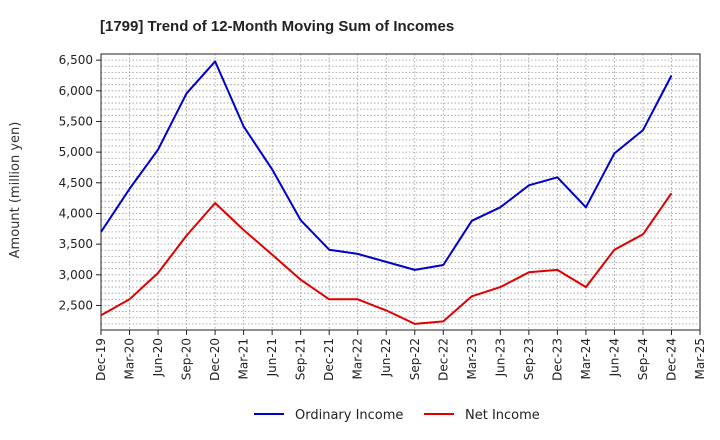 Image resolution: width=720 pixels, height=440 pixels. What do you see at coordinates (502, 415) in the screenshot?
I see `legend-label: Net Income` at bounding box center [502, 415].